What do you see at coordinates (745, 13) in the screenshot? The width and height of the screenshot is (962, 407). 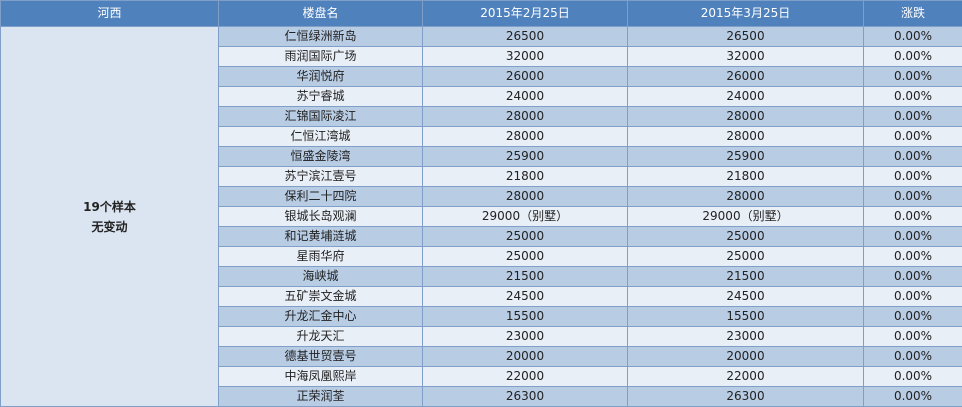 I see `header-cell: 2015年3月25日` at bounding box center [745, 13].